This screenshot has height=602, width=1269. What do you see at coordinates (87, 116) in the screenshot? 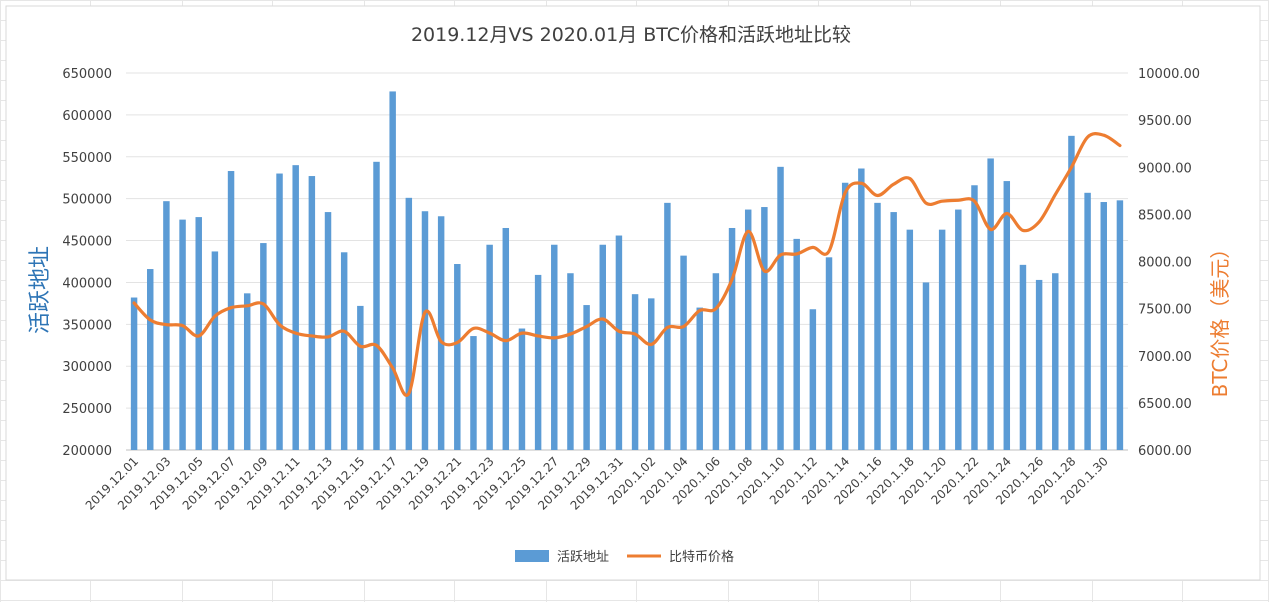
I see `y-tick-label: 600000` at bounding box center [87, 116].